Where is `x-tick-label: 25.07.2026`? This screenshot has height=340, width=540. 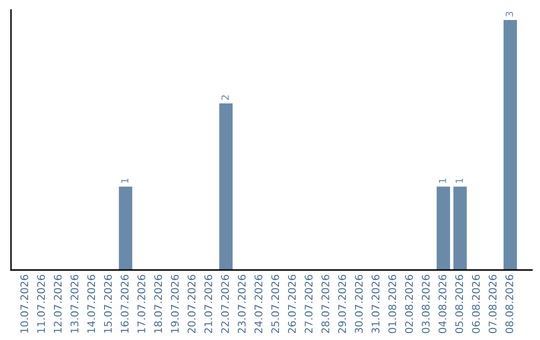 x-tick-label: 25.07.2026 is located at coordinates (275, 304).